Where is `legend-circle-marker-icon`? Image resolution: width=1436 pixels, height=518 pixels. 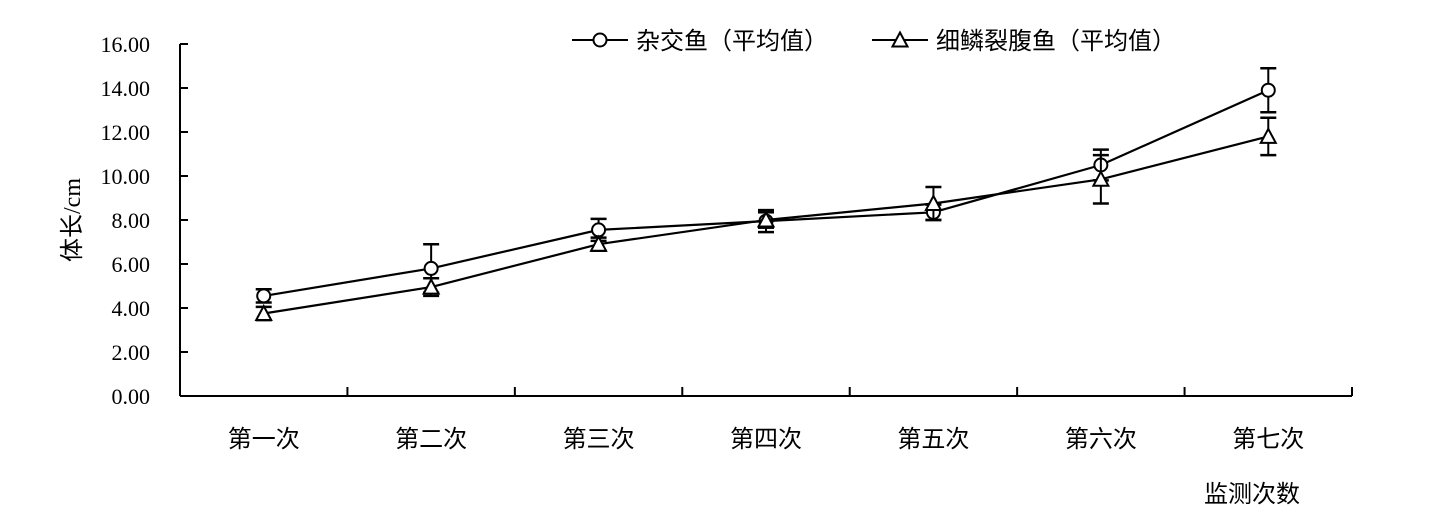
legend-circle-marker-icon is located at coordinates (600, 40).